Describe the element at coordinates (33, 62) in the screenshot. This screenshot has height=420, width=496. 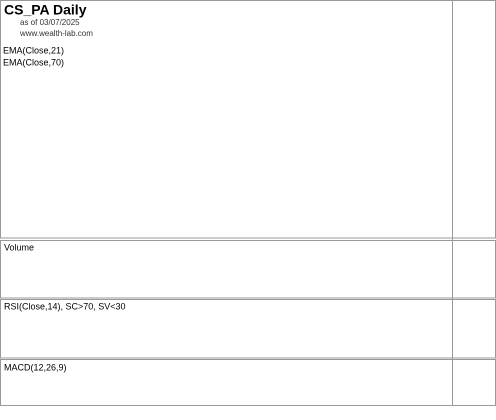
I see `legend-entry: EMA(Close,70)` at that location.